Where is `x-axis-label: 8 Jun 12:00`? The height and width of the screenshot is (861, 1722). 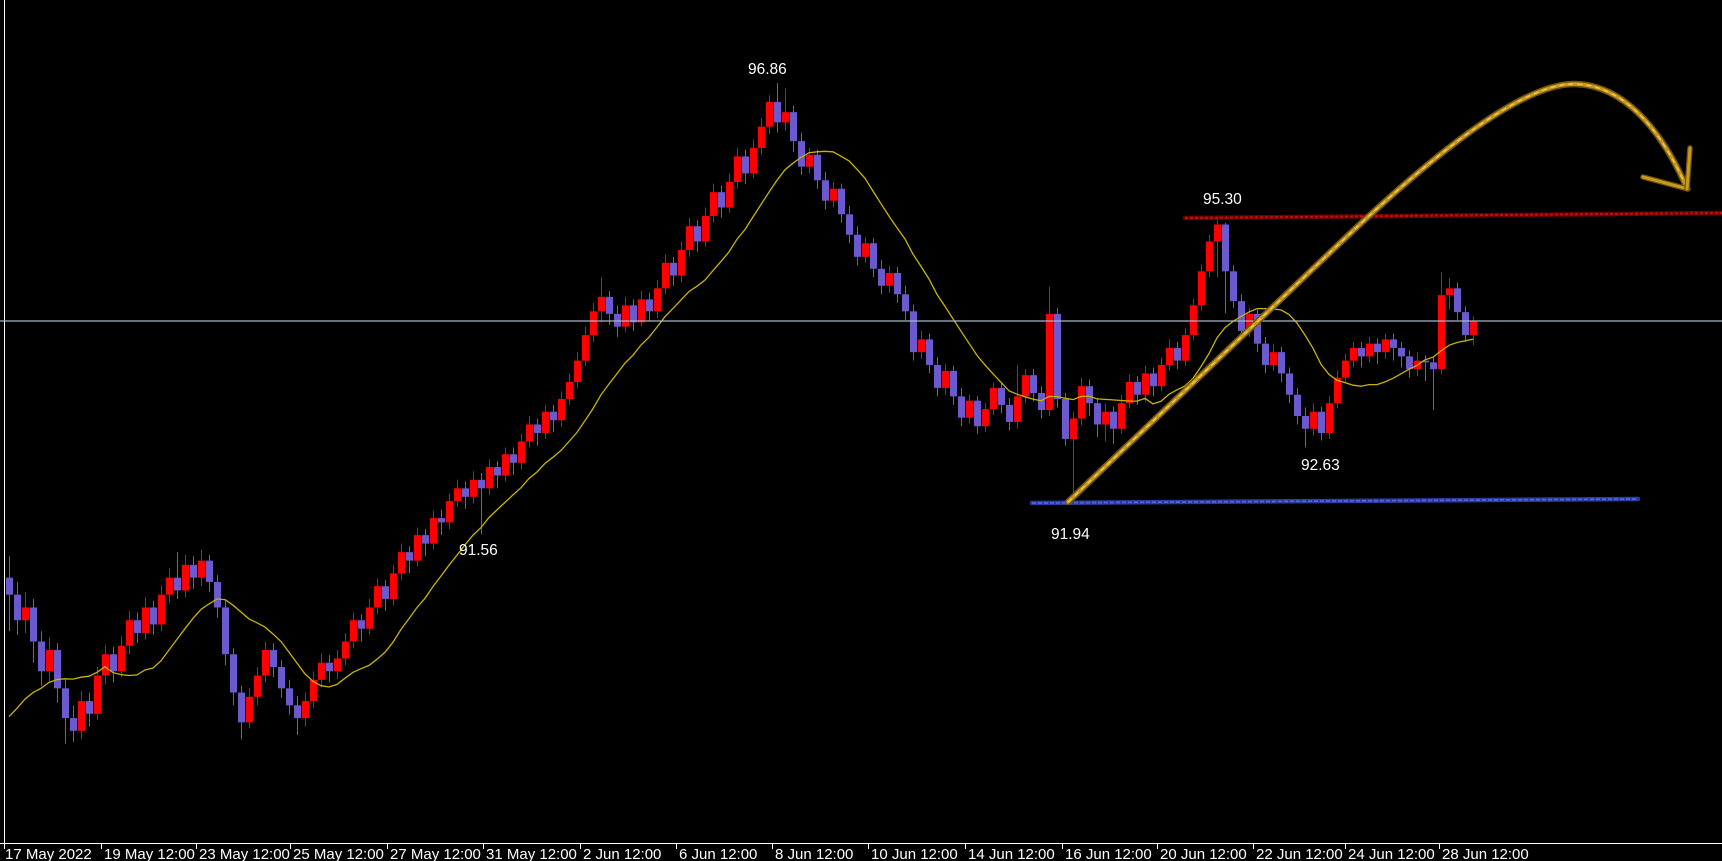 x-axis-label: 8 Jun 12:00 is located at coordinates (814, 853).